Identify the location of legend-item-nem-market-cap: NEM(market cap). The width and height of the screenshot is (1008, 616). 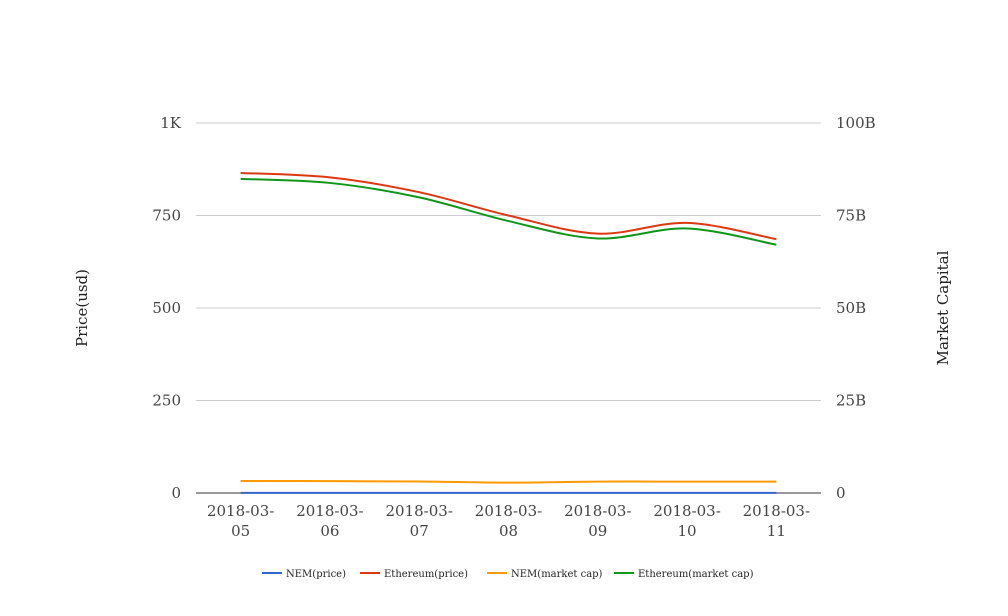
(545, 574).